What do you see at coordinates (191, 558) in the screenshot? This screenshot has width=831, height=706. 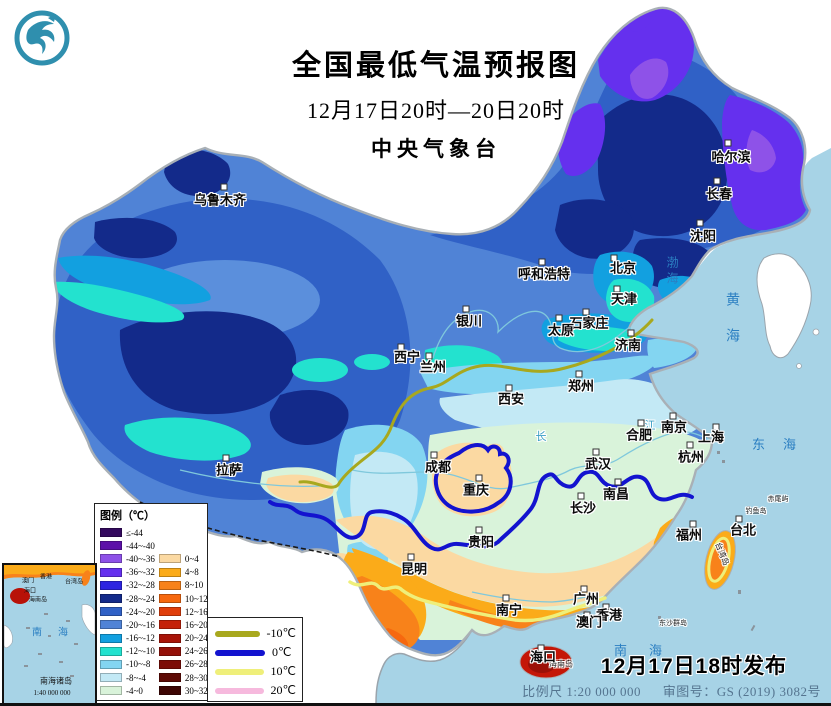 I see `legend-label: 0~4` at bounding box center [191, 558].